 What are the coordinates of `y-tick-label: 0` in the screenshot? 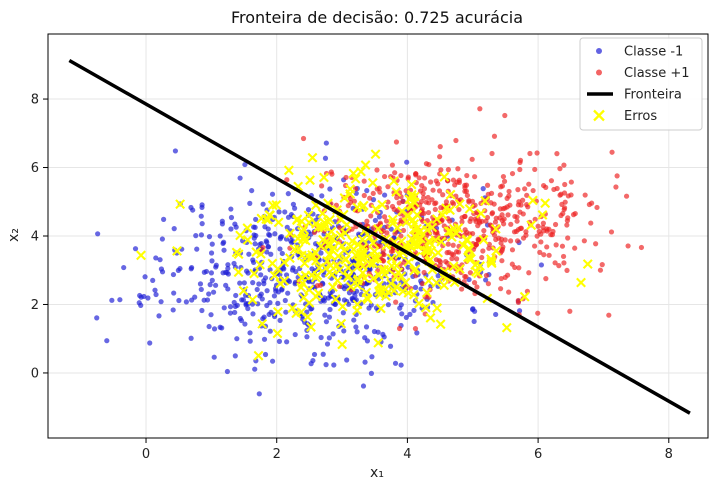 It's located at (35, 373).